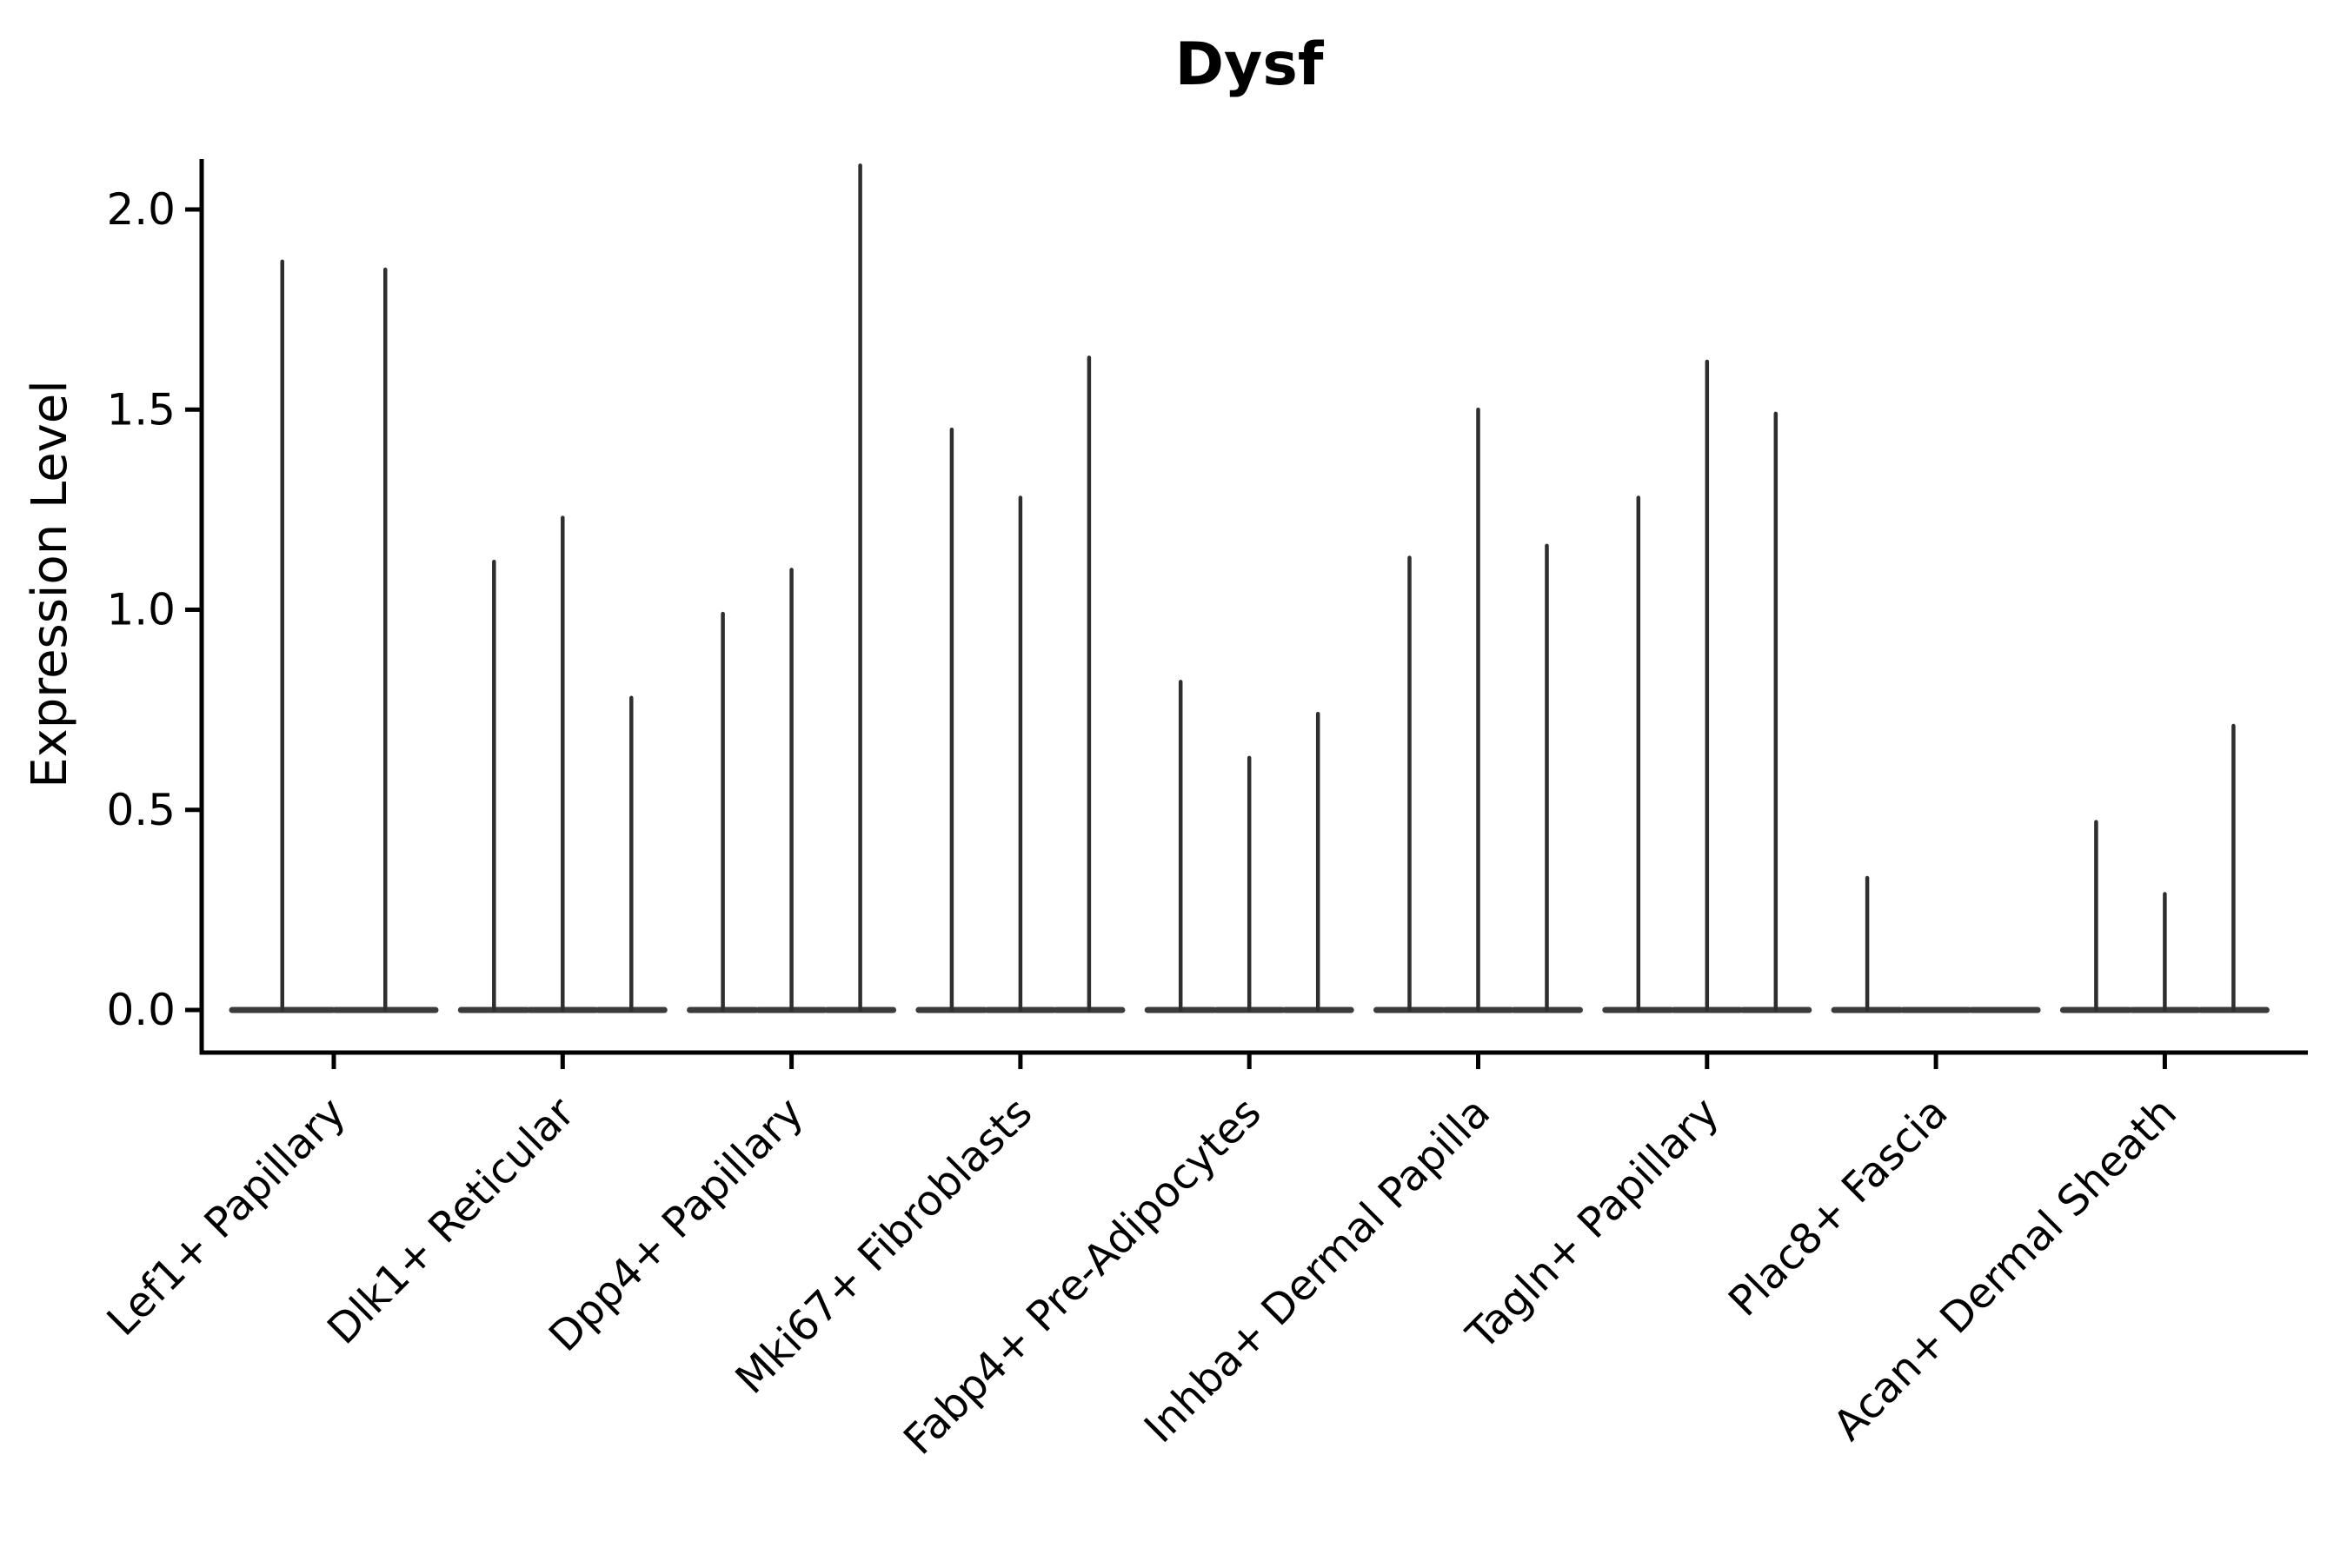  Describe the element at coordinates (141, 810) in the screenshot. I see `y-tick-label: 0.5` at that location.